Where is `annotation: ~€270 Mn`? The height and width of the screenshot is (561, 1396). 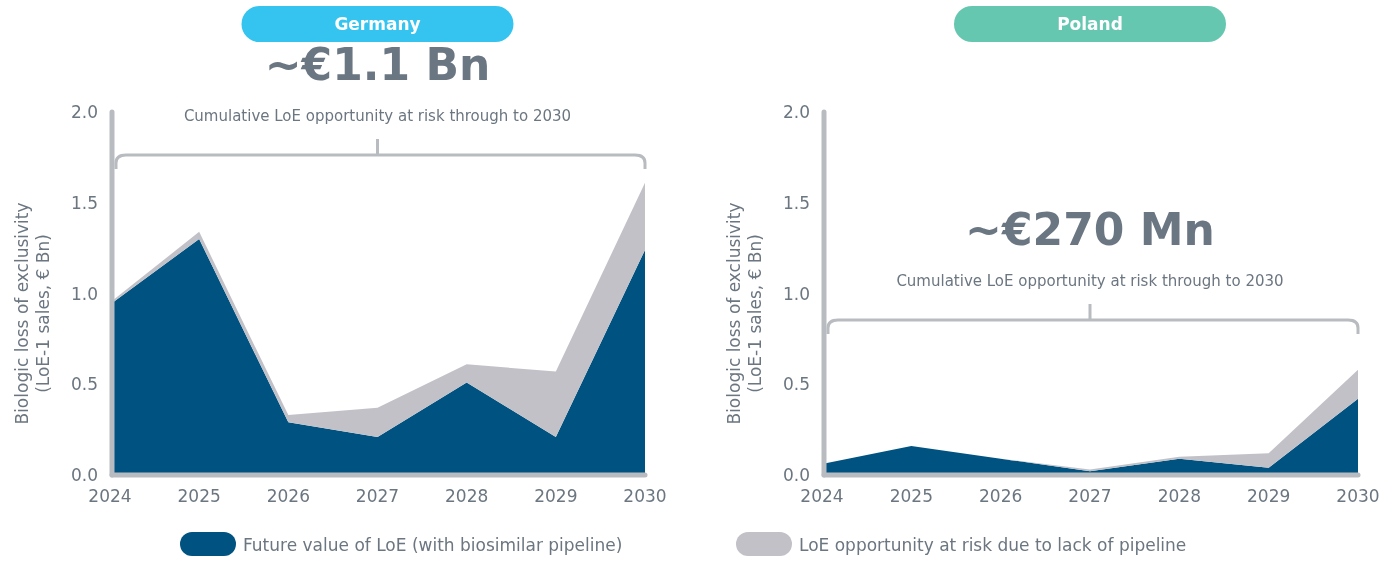 annotation: ~€270 Mn is located at coordinates (1090, 229).